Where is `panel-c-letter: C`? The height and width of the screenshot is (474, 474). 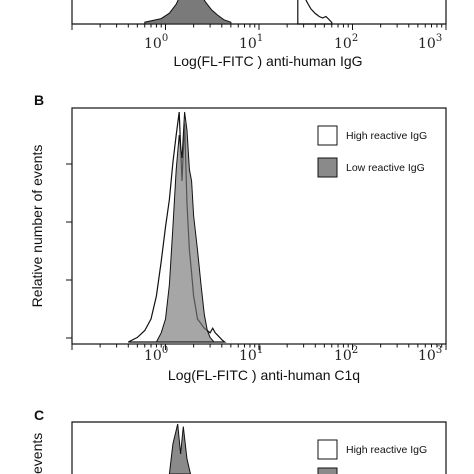
panel-c-letter: C is located at coordinates (39, 415).